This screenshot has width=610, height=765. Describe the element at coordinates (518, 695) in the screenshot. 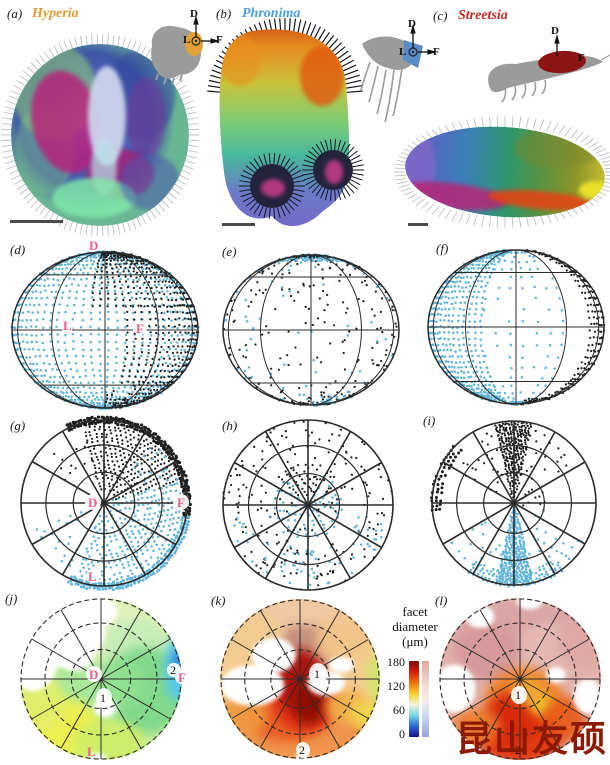

I see `region-marker-1-l: 1` at that location.